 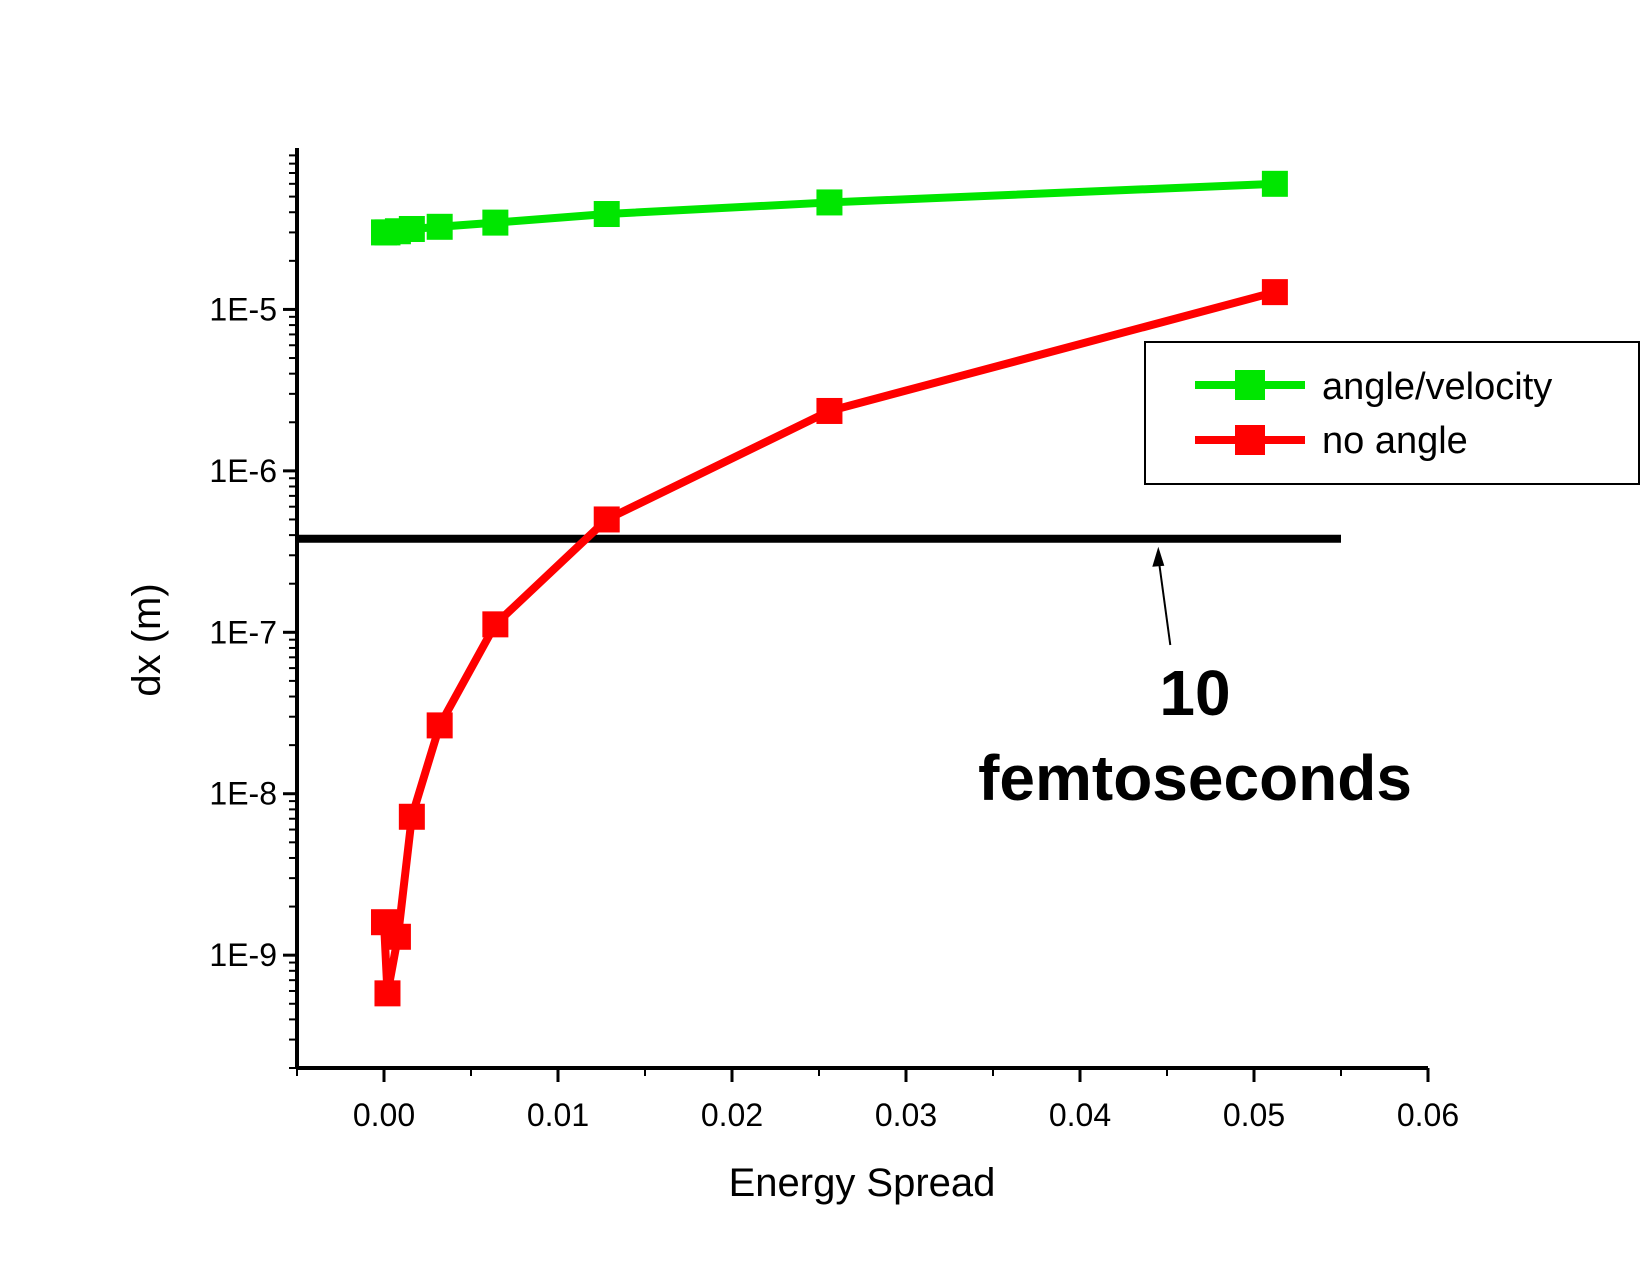 I want to click on x-tick-label: 0.04, so click(x=1080, y=1115).